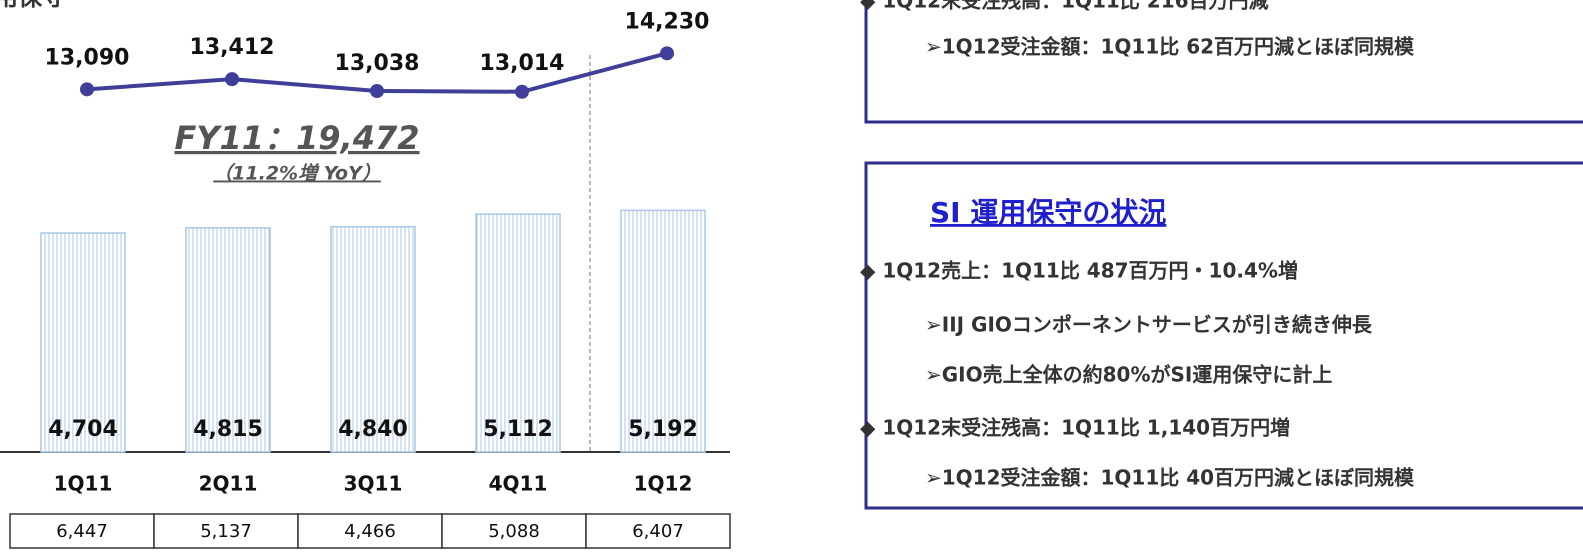  Describe the element at coordinates (1048, 212) in the screenshot. I see `panel-title: SI 運用保守の状況` at that location.